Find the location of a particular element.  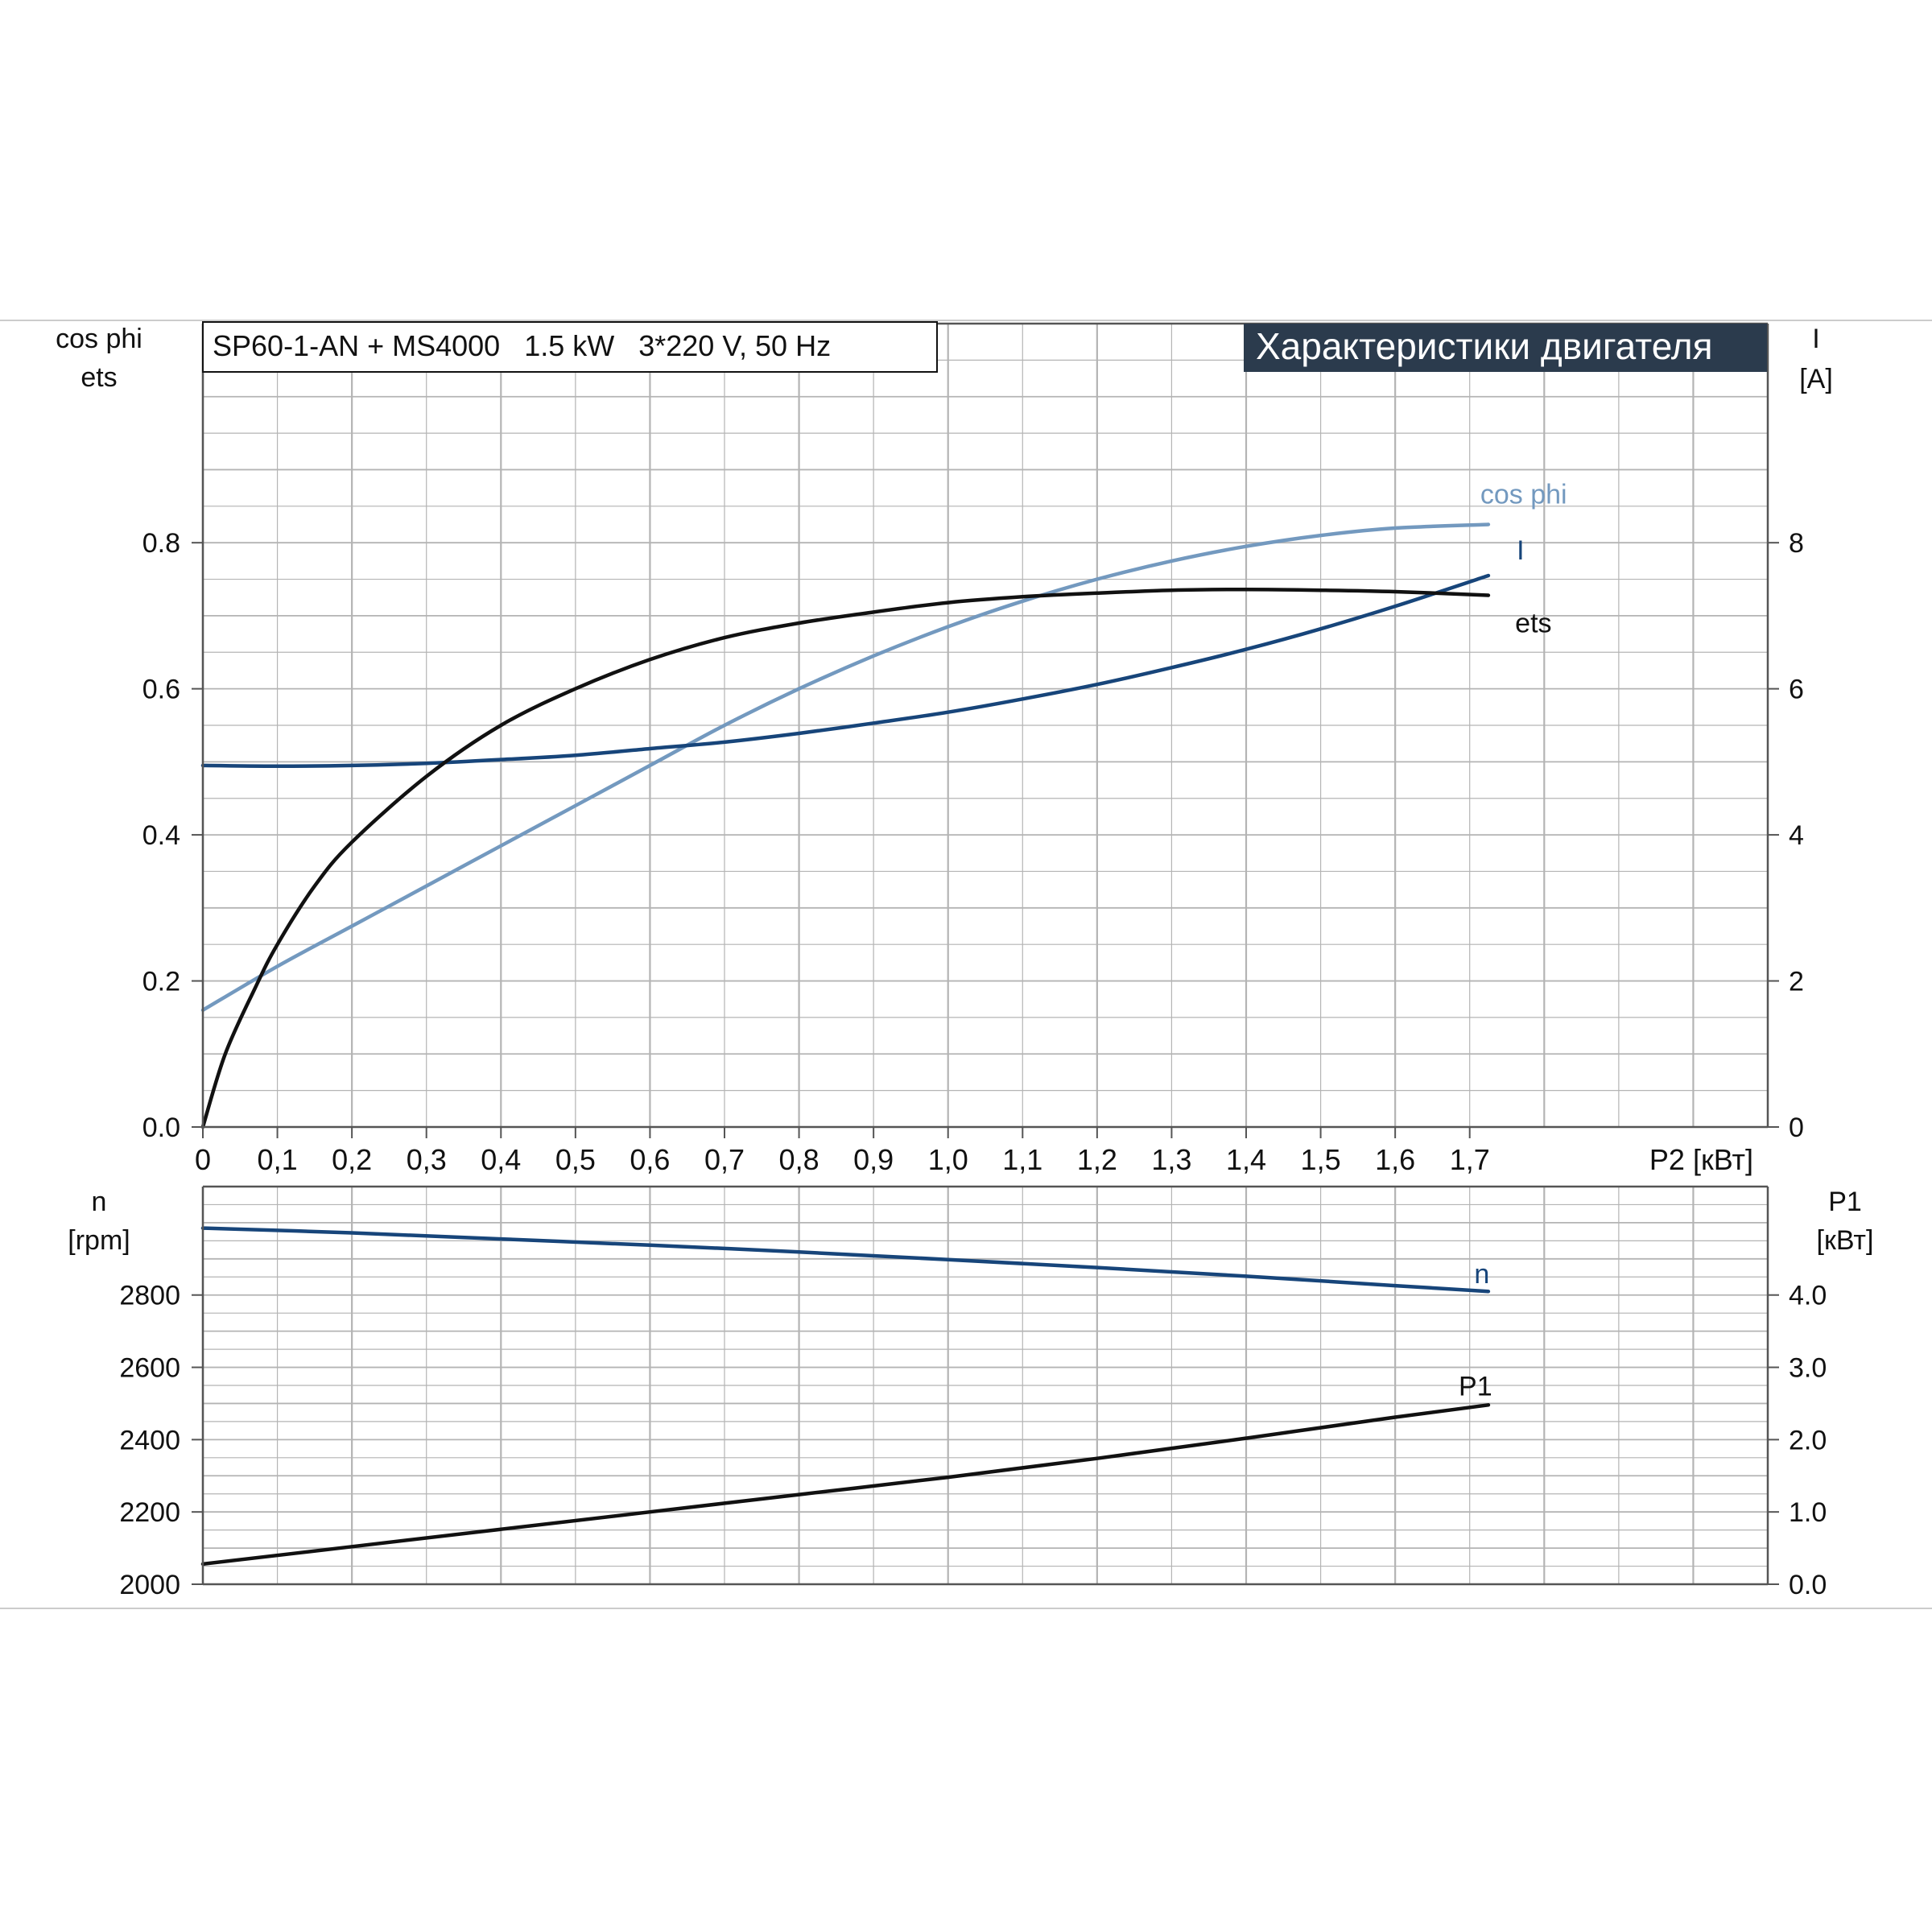

x-tick-label: 0,6 is located at coordinates (650, 1159).